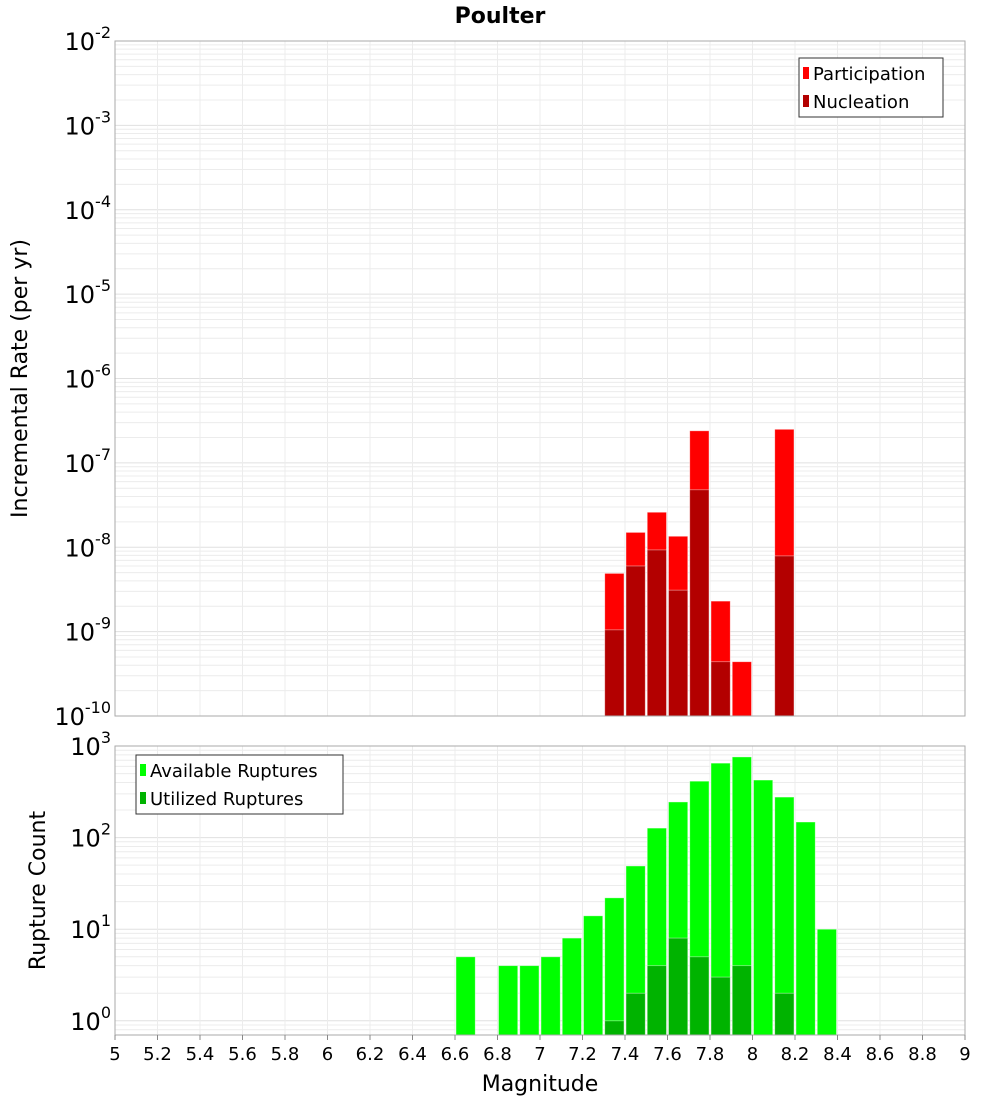  Describe the element at coordinates (880, 1054) in the screenshot. I see `x-tick-label: 8.6` at that location.